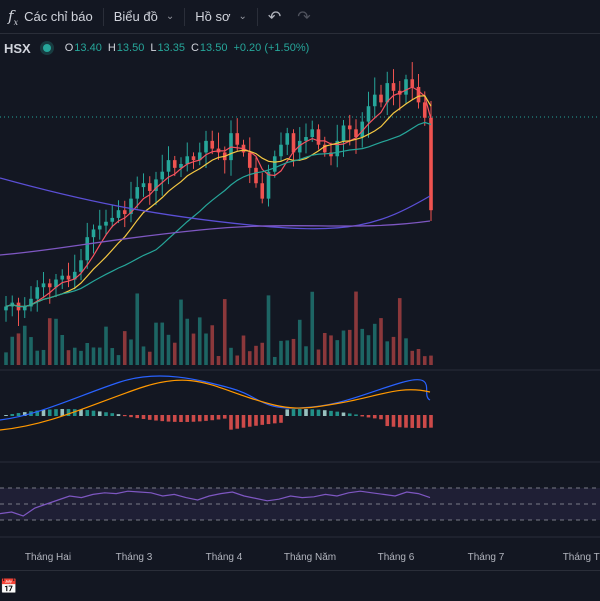  What do you see at coordinates (396, 557) in the screenshot?
I see `time-axis-label: Tháng 6` at bounding box center [396, 557].